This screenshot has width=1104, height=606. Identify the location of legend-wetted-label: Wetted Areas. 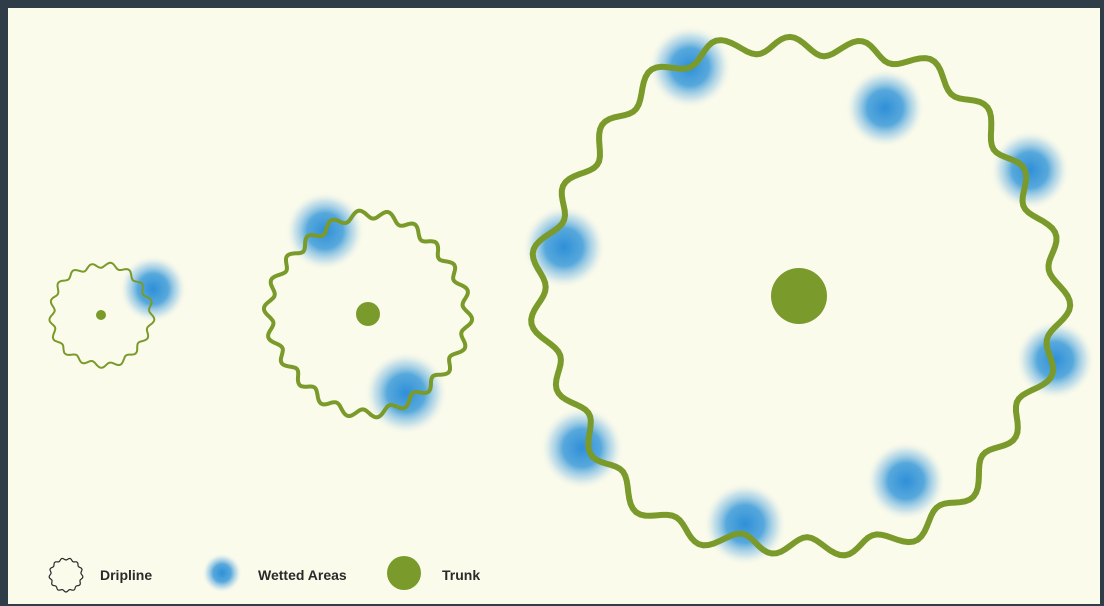
(302, 575).